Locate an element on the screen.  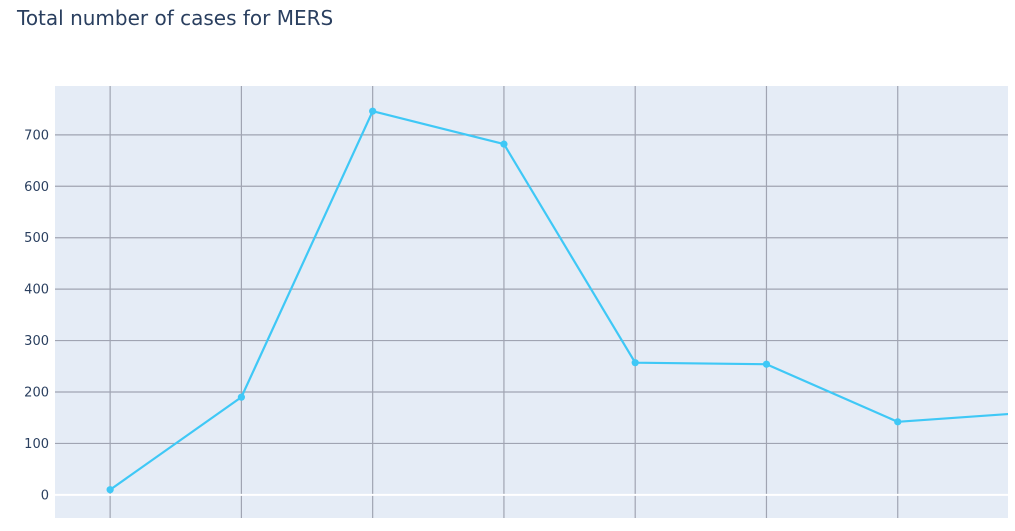
chart-title: Total number of cases for MERS is located at coordinates (175, 18).